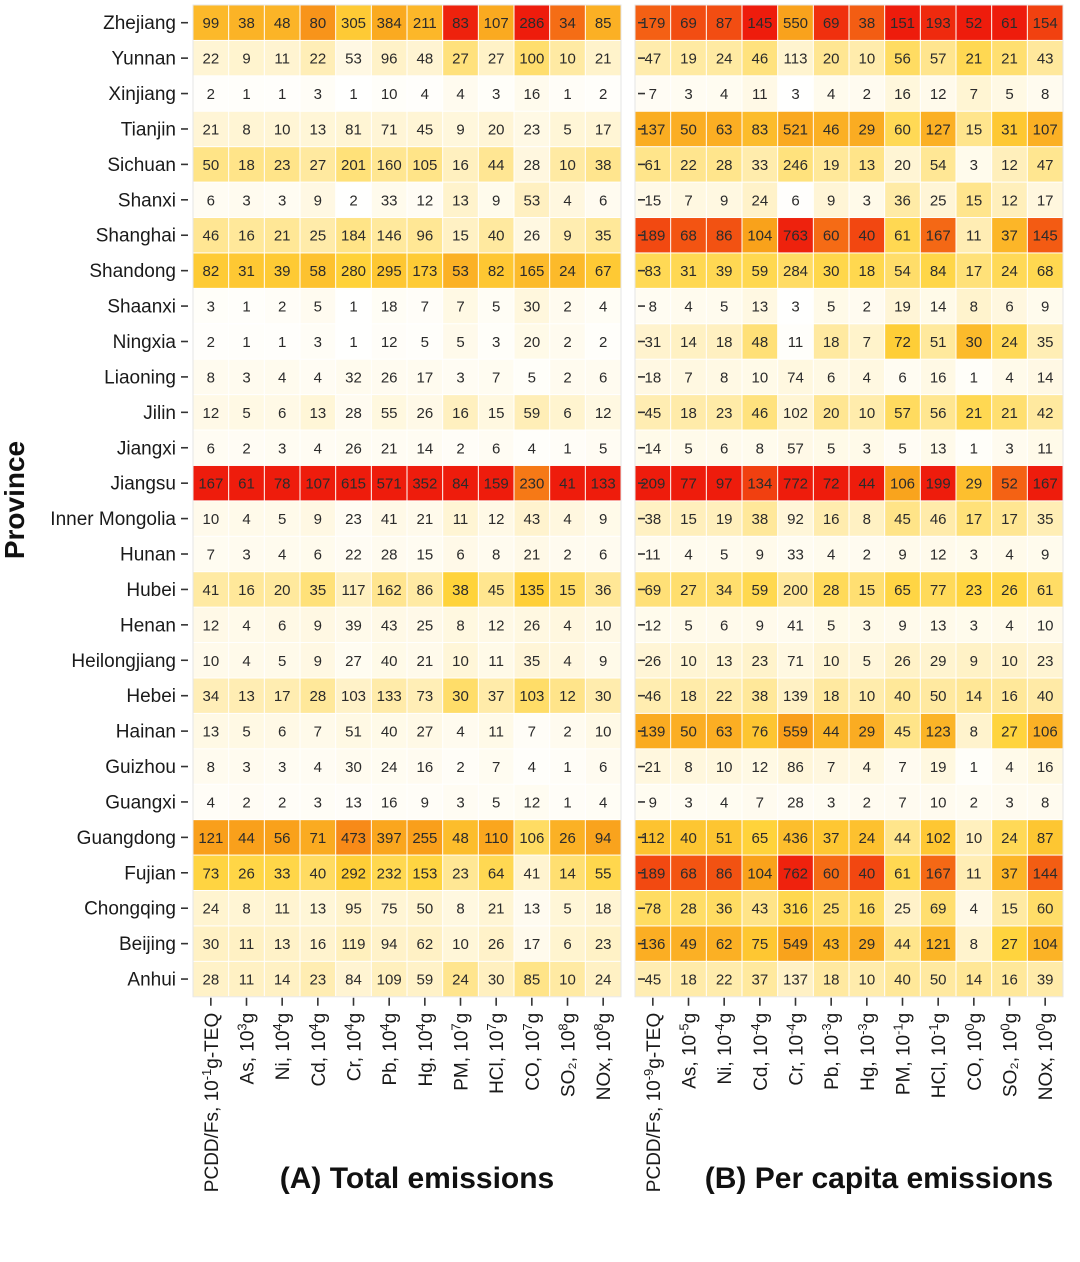 This screenshot has width=1080, height=1262. What do you see at coordinates (974, 944) in the screenshot?
I see `cell-value: 8` at bounding box center [974, 944].